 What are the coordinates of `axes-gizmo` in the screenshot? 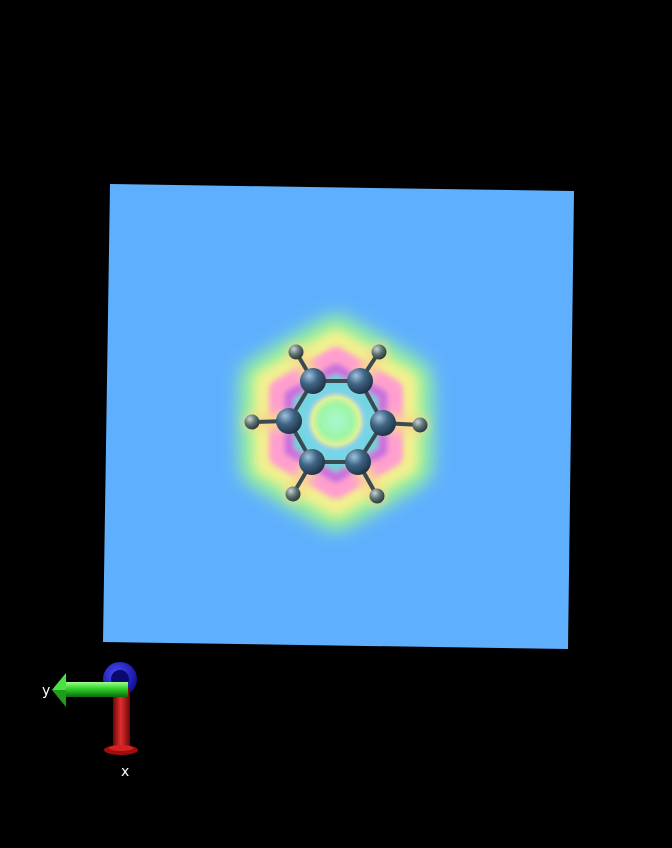 It's located at (95, 708).